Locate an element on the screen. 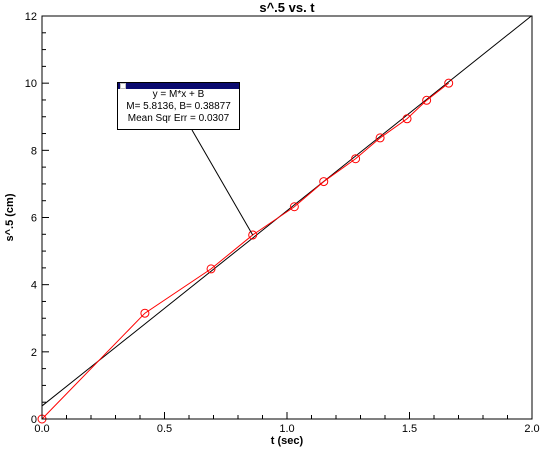 This screenshot has height=449, width=554. annotation-titlebar is located at coordinates (178, 86).